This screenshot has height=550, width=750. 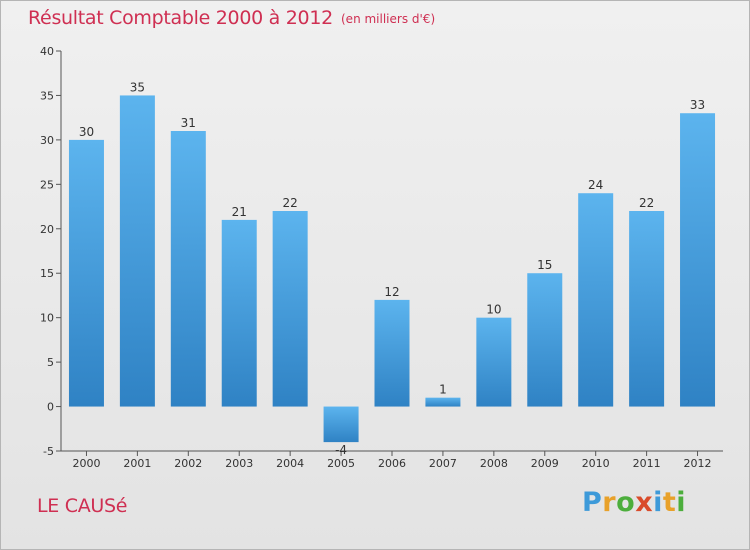 I want to click on bar-2011, so click(x=647, y=309).